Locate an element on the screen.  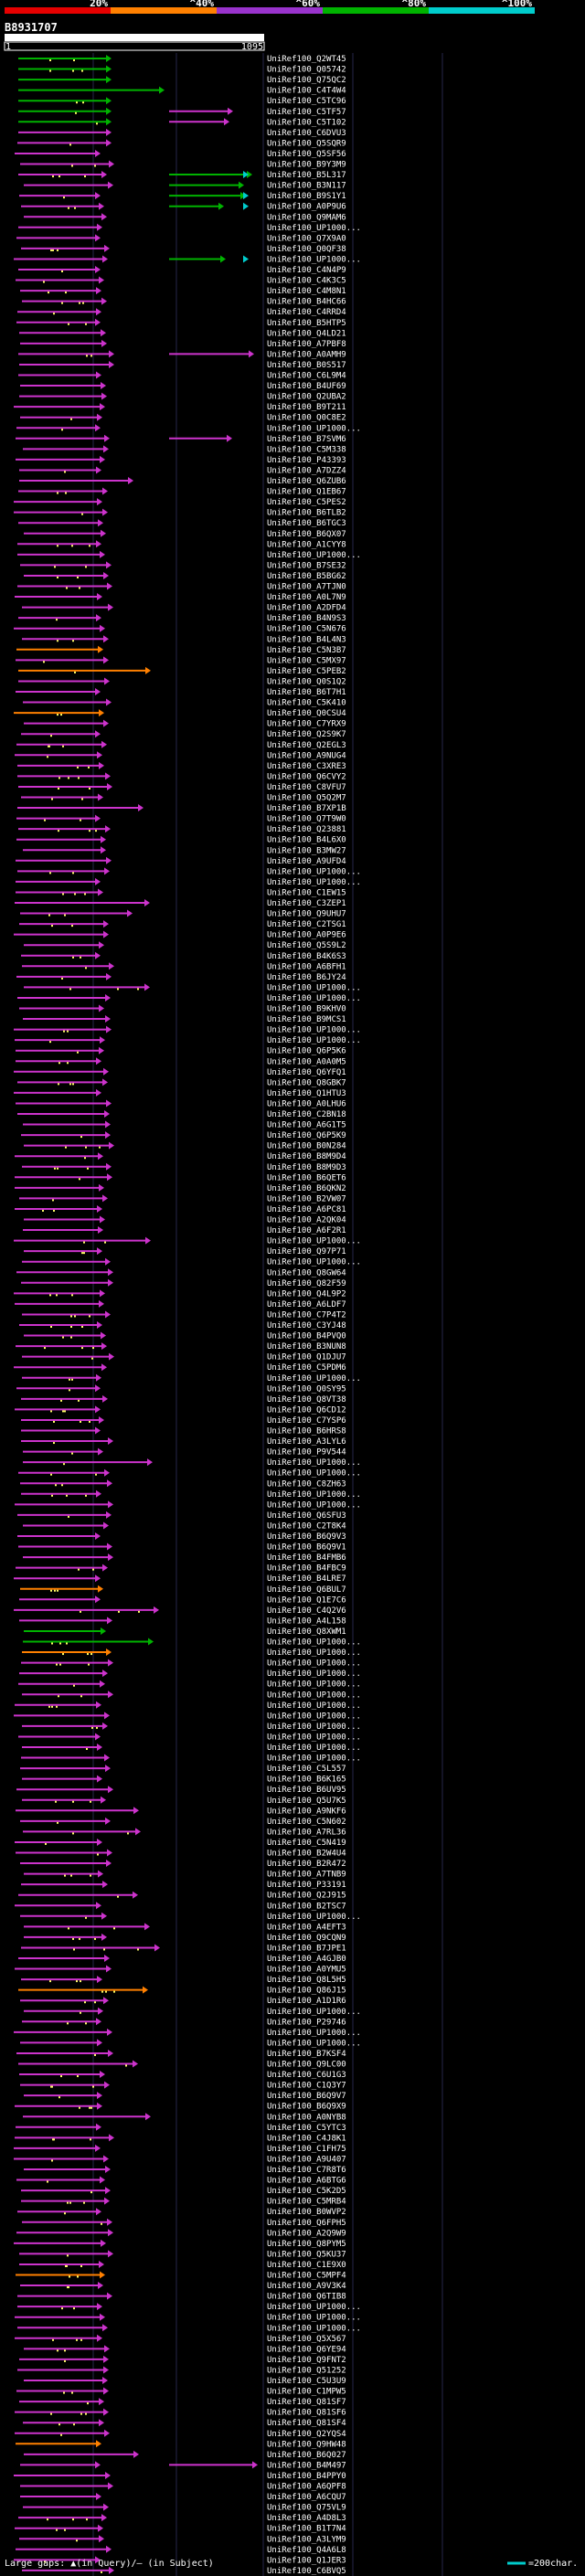
hit-row: UniRef100_Q6CVY2 is located at coordinates (182, 776).